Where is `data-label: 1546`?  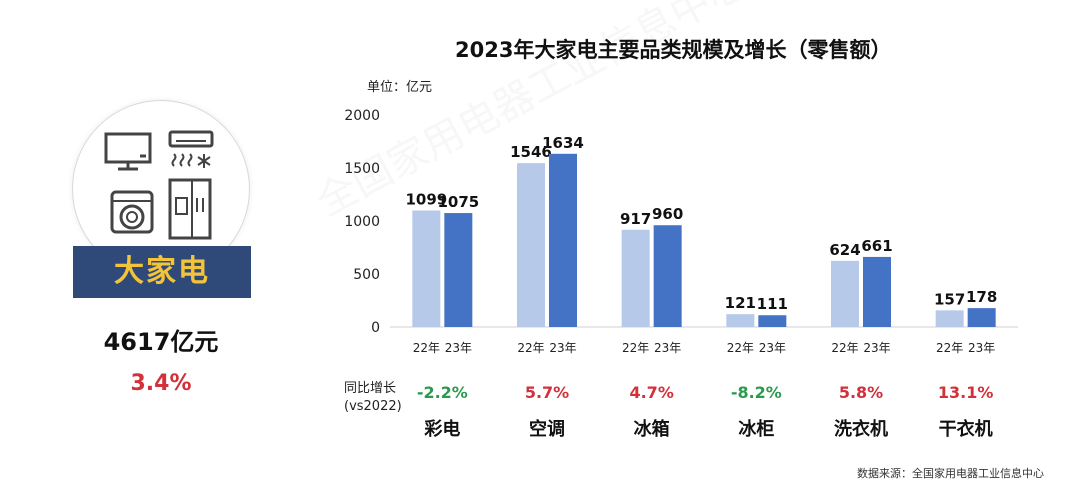
data-label: 1546 is located at coordinates (531, 152).